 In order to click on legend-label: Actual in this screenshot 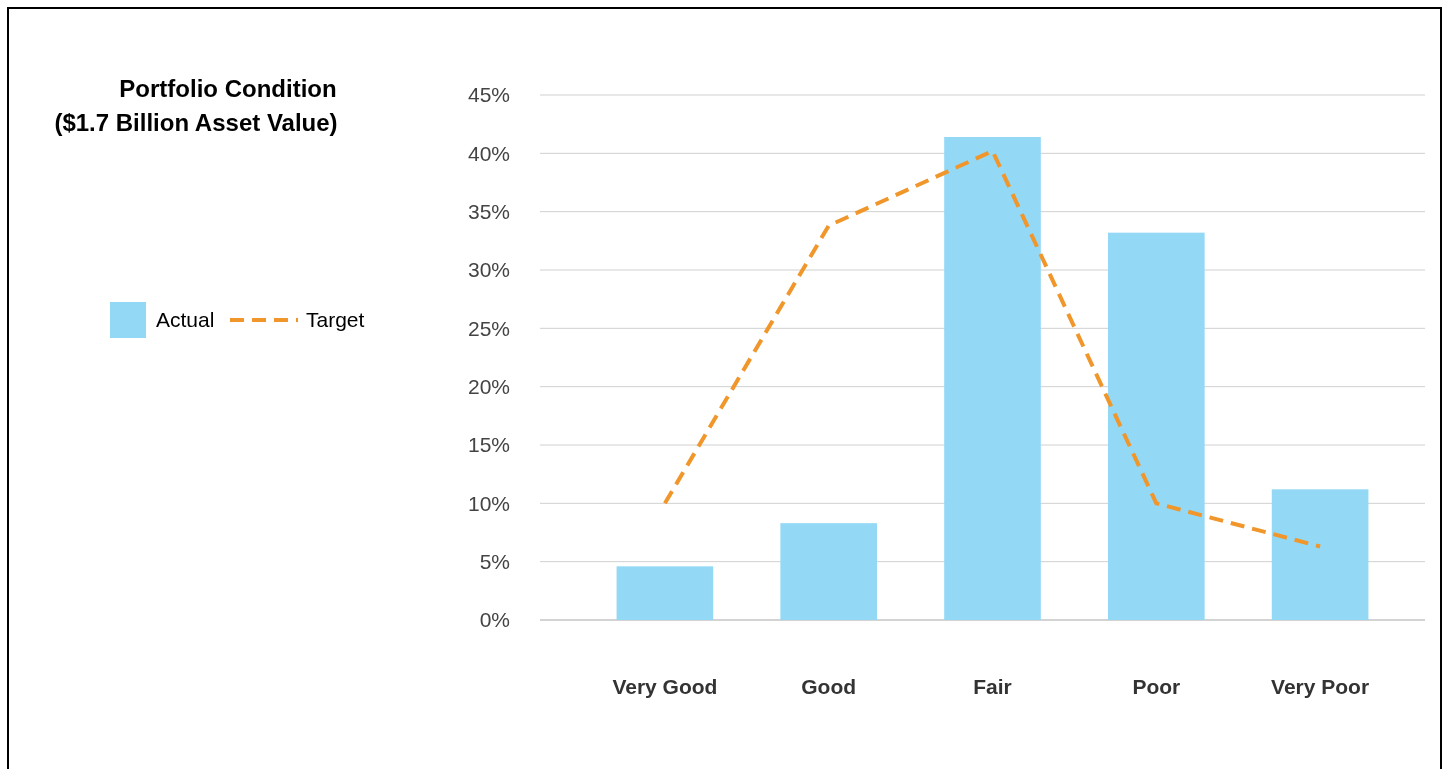, I will do `click(185, 320)`.